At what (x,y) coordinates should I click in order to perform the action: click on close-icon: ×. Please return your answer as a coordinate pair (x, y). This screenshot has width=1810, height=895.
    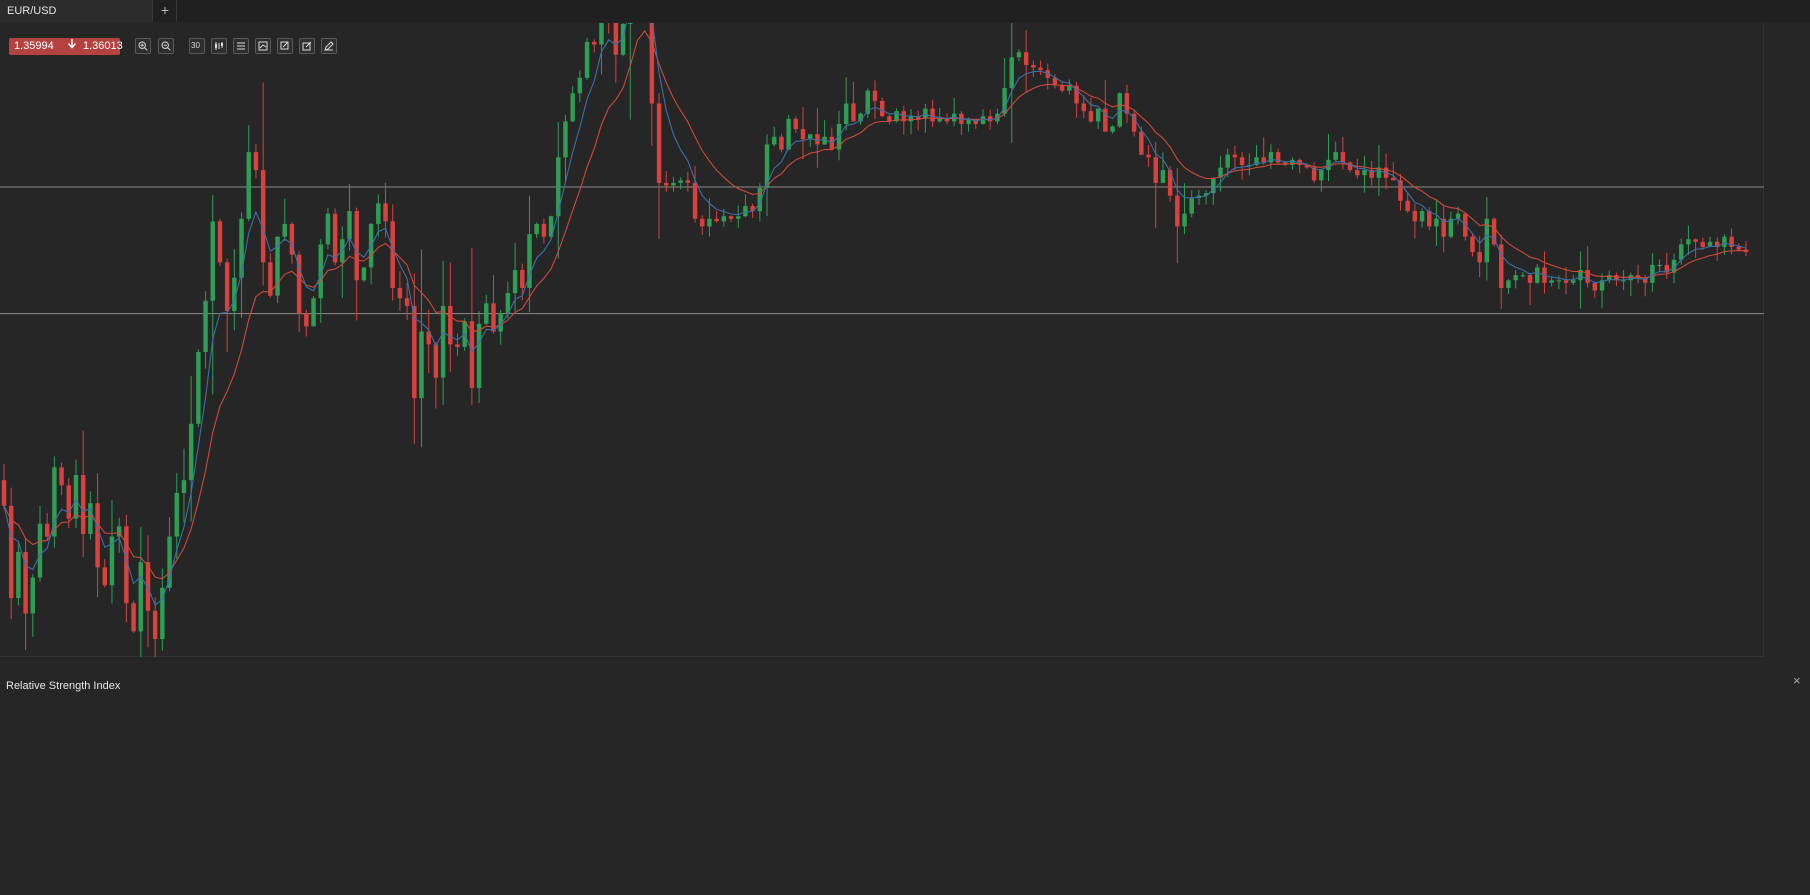
    Looking at the image, I should click on (1797, 680).